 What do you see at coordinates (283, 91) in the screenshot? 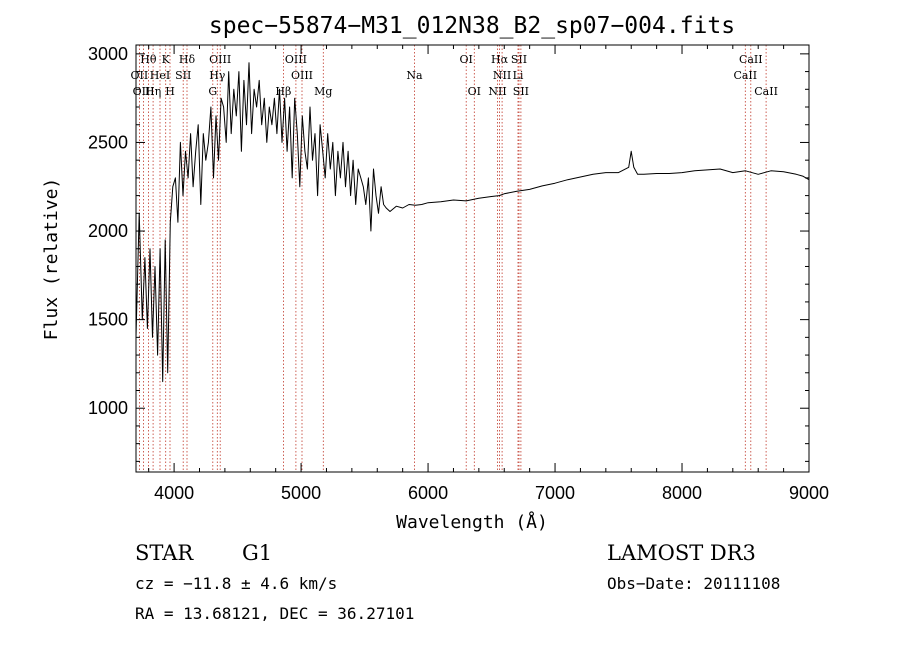
I see `spectral-line-label: Hβ` at bounding box center [283, 91].